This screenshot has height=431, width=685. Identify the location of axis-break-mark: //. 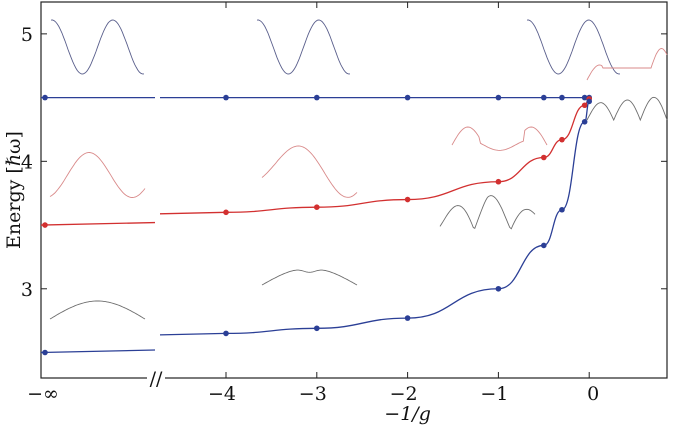
(156, 379).